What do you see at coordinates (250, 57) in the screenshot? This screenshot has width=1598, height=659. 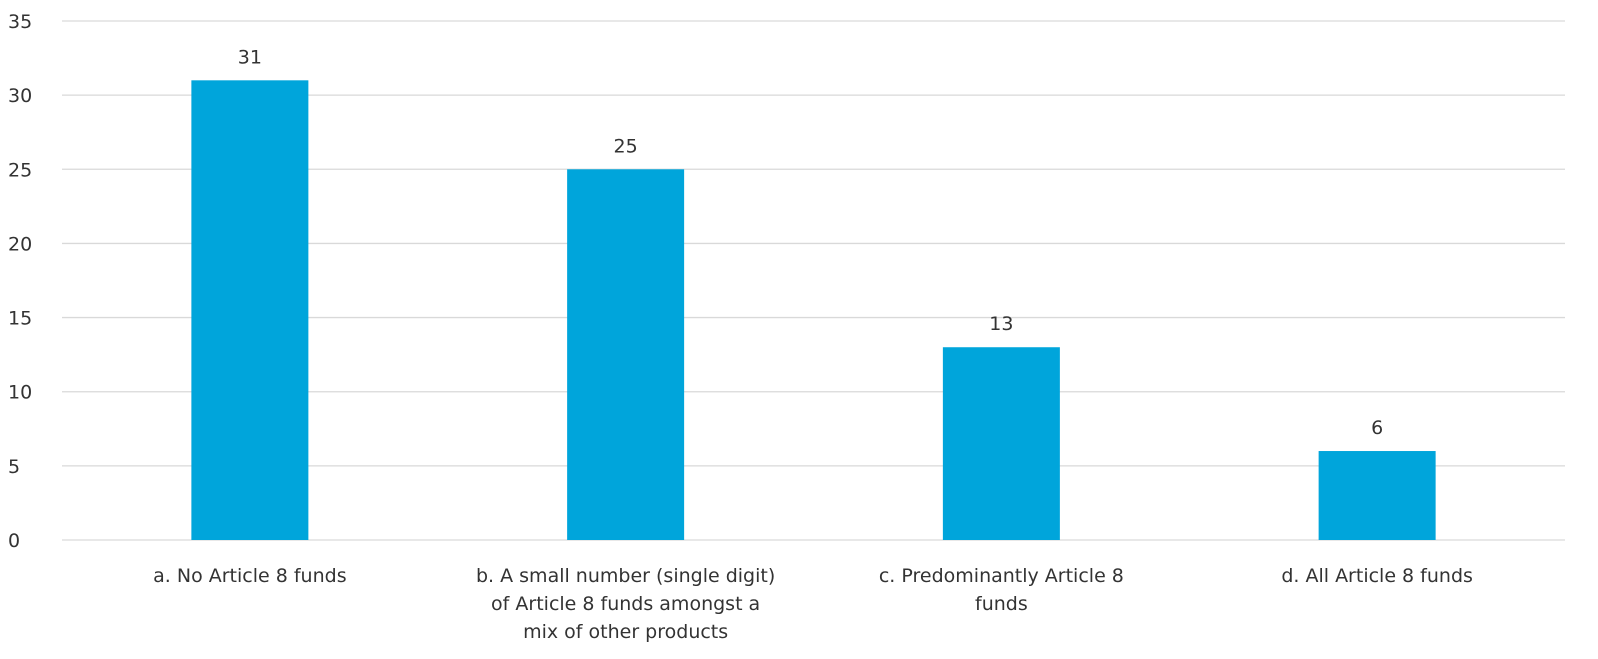 I see `data-label: 31` at bounding box center [250, 57].